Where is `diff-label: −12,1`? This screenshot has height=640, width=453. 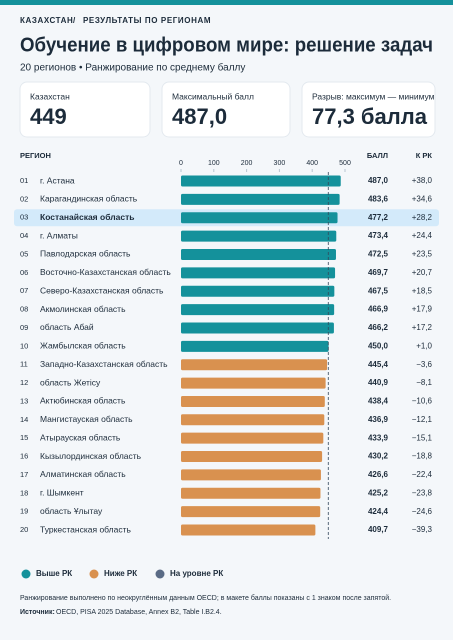
diff-label: −12,1 is located at coordinates (422, 419).